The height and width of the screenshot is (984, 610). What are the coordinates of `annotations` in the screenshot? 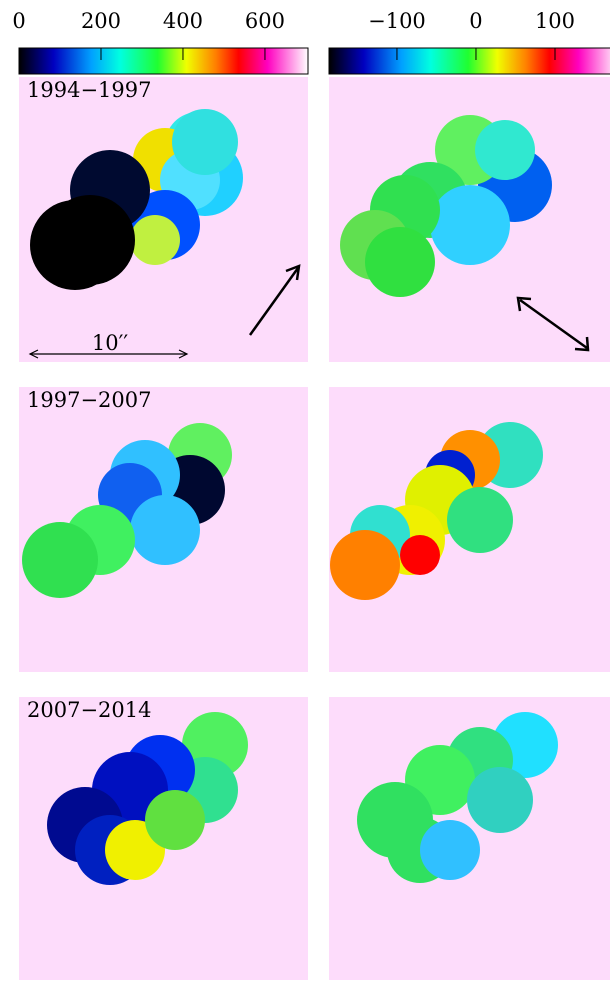 It's located at (309, 311).